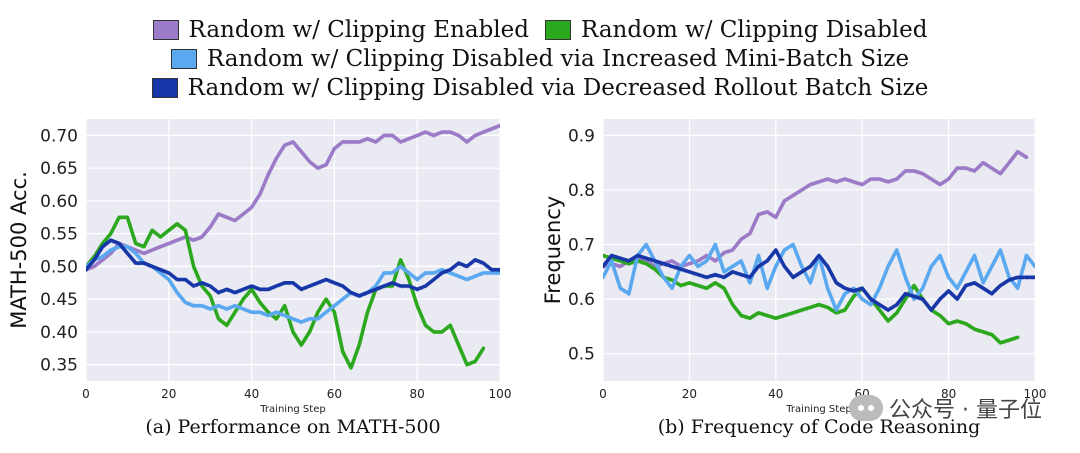 The image size is (1080, 453). What do you see at coordinates (165, 30) in the screenshot?
I see `legend-swatch-clipping-enabled` at bounding box center [165, 30].